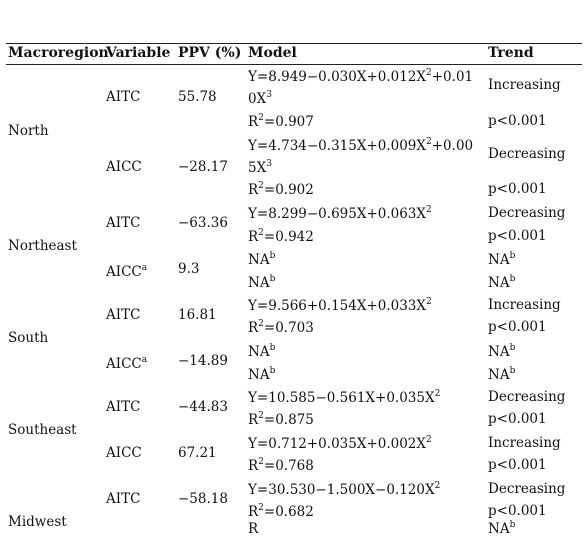  What do you see at coordinates (281, 122) in the screenshot?
I see `model-r2: R2=0.907` at bounding box center [281, 122].